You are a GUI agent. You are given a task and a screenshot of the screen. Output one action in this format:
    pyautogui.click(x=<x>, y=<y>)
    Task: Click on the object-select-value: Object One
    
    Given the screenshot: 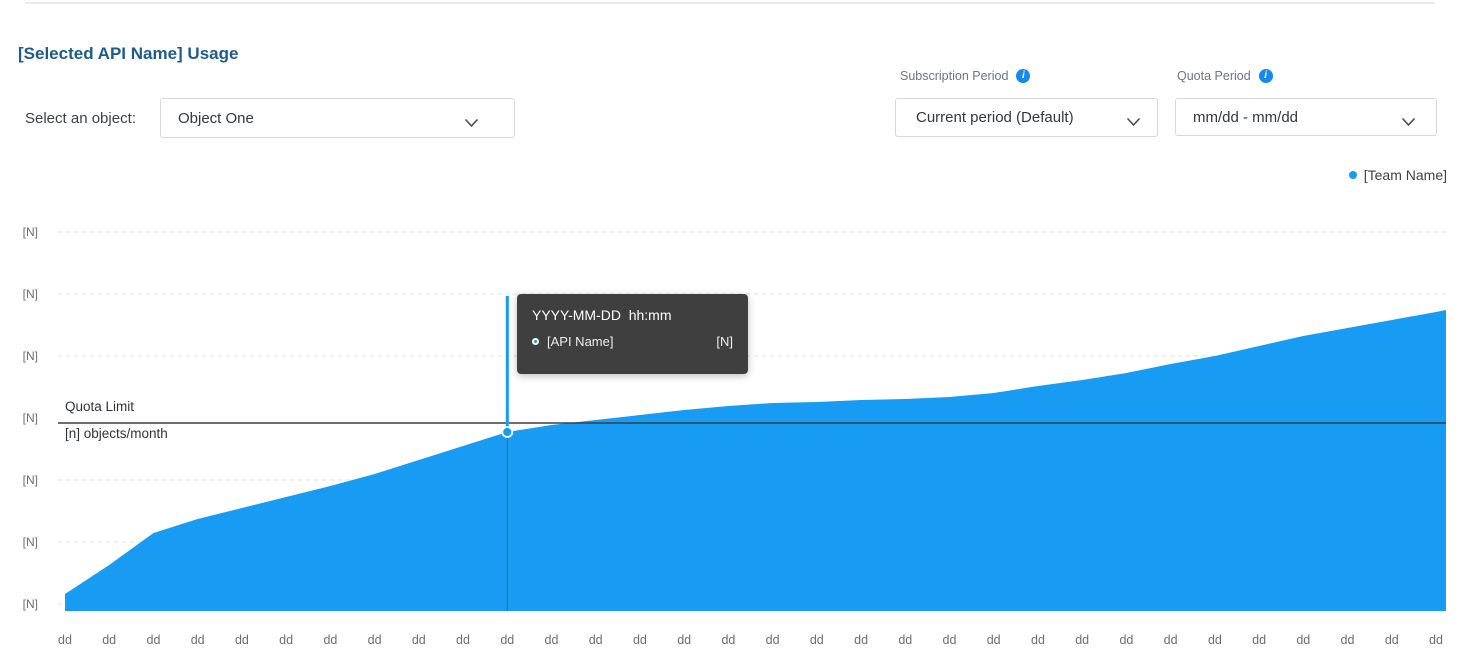 What is the action you would take?
    pyautogui.click(x=216, y=118)
    